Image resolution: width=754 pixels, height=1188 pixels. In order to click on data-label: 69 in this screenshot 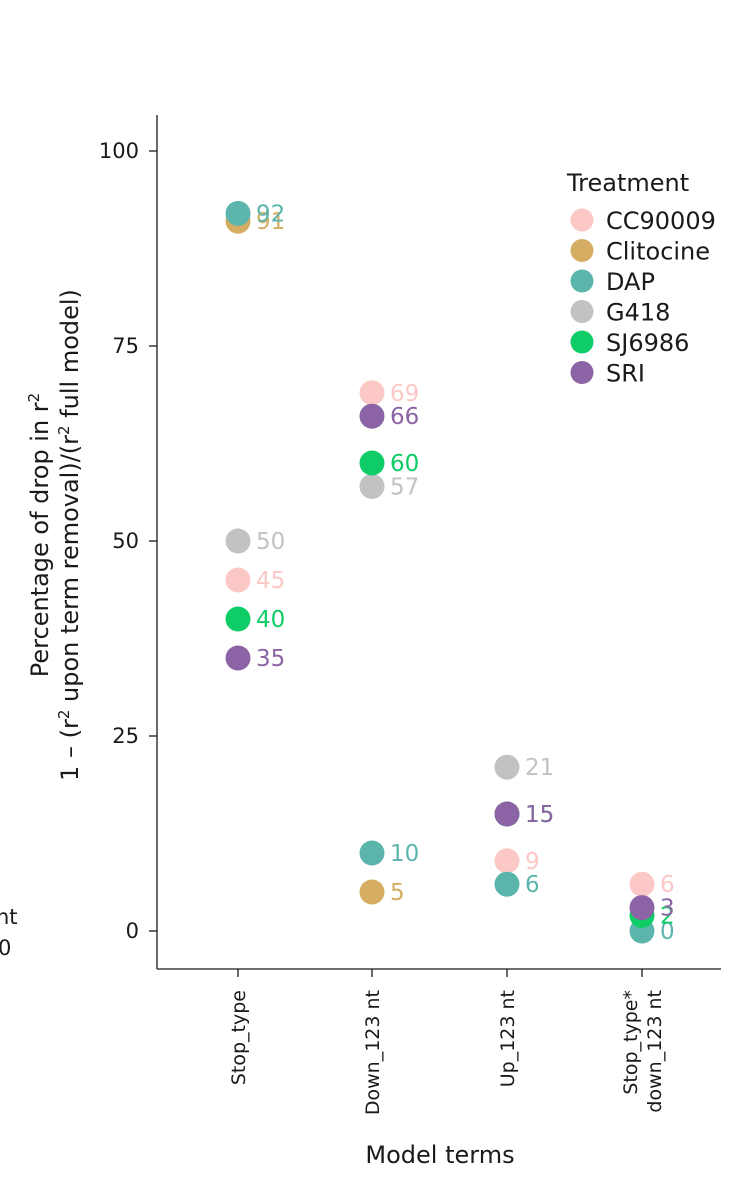, I will do `click(404, 394)`.